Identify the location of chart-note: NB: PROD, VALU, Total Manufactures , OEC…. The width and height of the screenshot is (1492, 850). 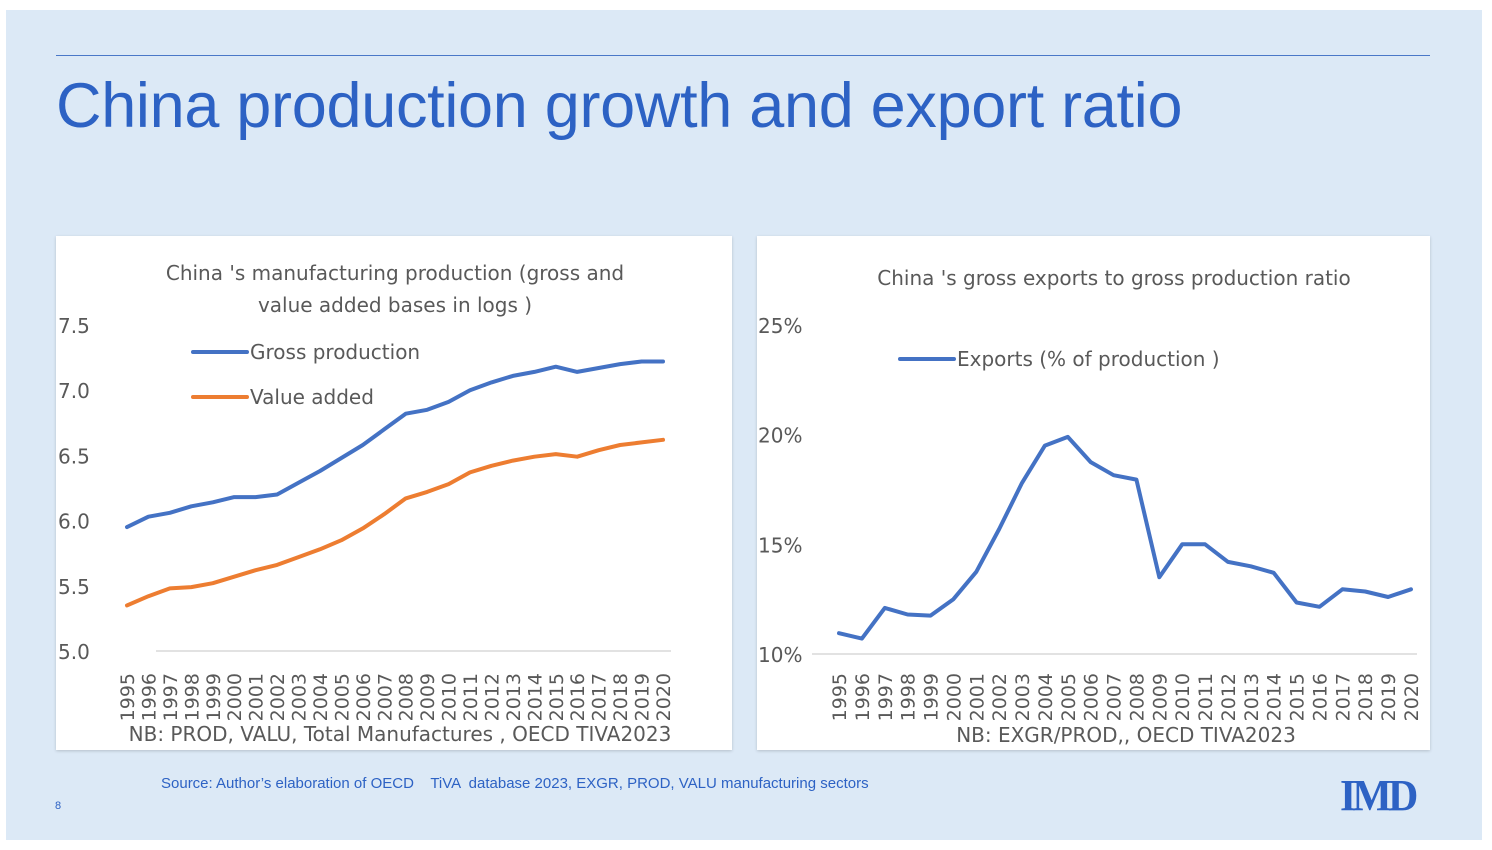
(400, 734).